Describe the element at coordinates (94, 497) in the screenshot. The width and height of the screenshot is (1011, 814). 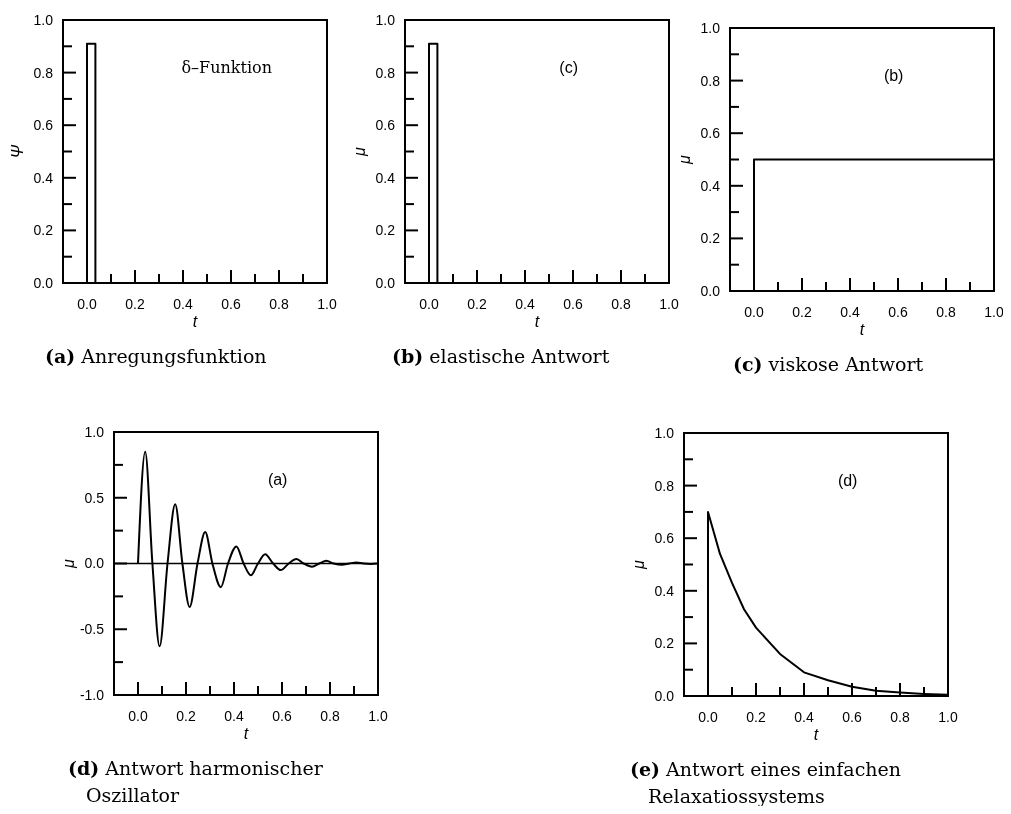
I see `y-tick-label: 0.5` at that location.